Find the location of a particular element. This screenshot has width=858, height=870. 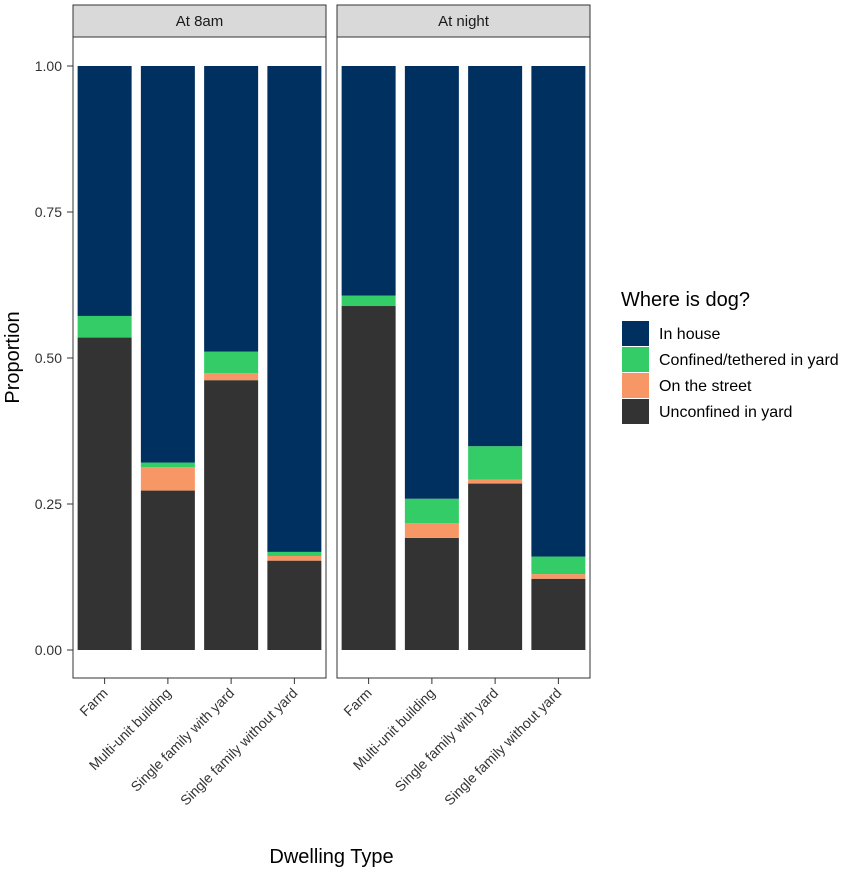

legend-label: On the street is located at coordinates (705, 386).